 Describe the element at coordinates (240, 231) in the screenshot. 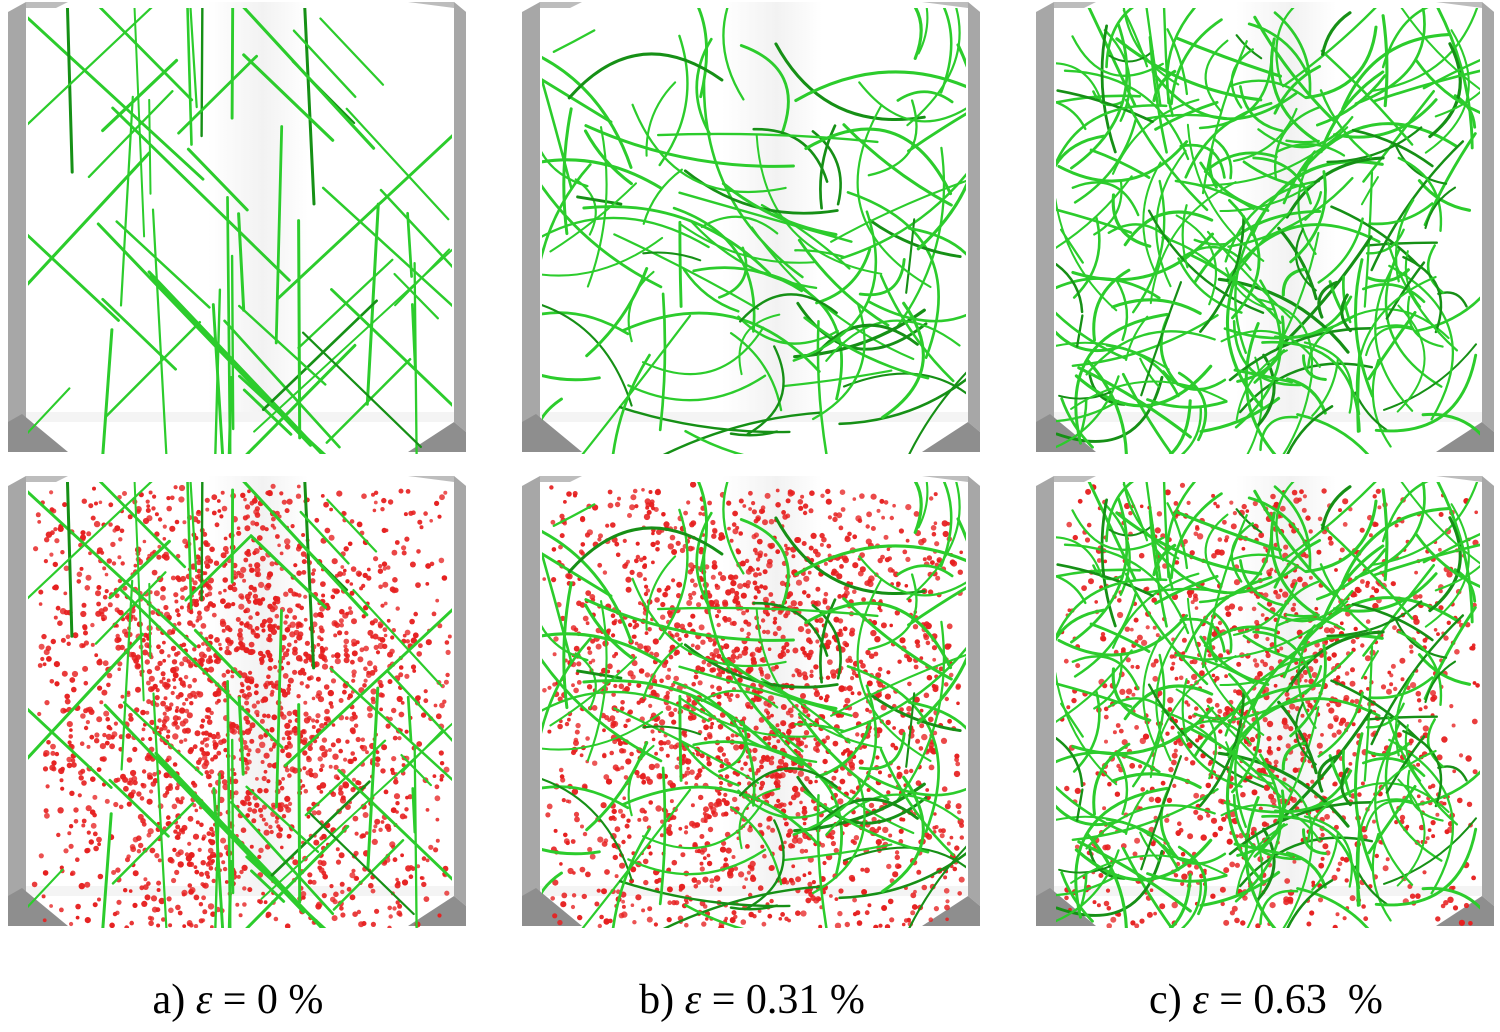

I see `dislocation-group` at that location.